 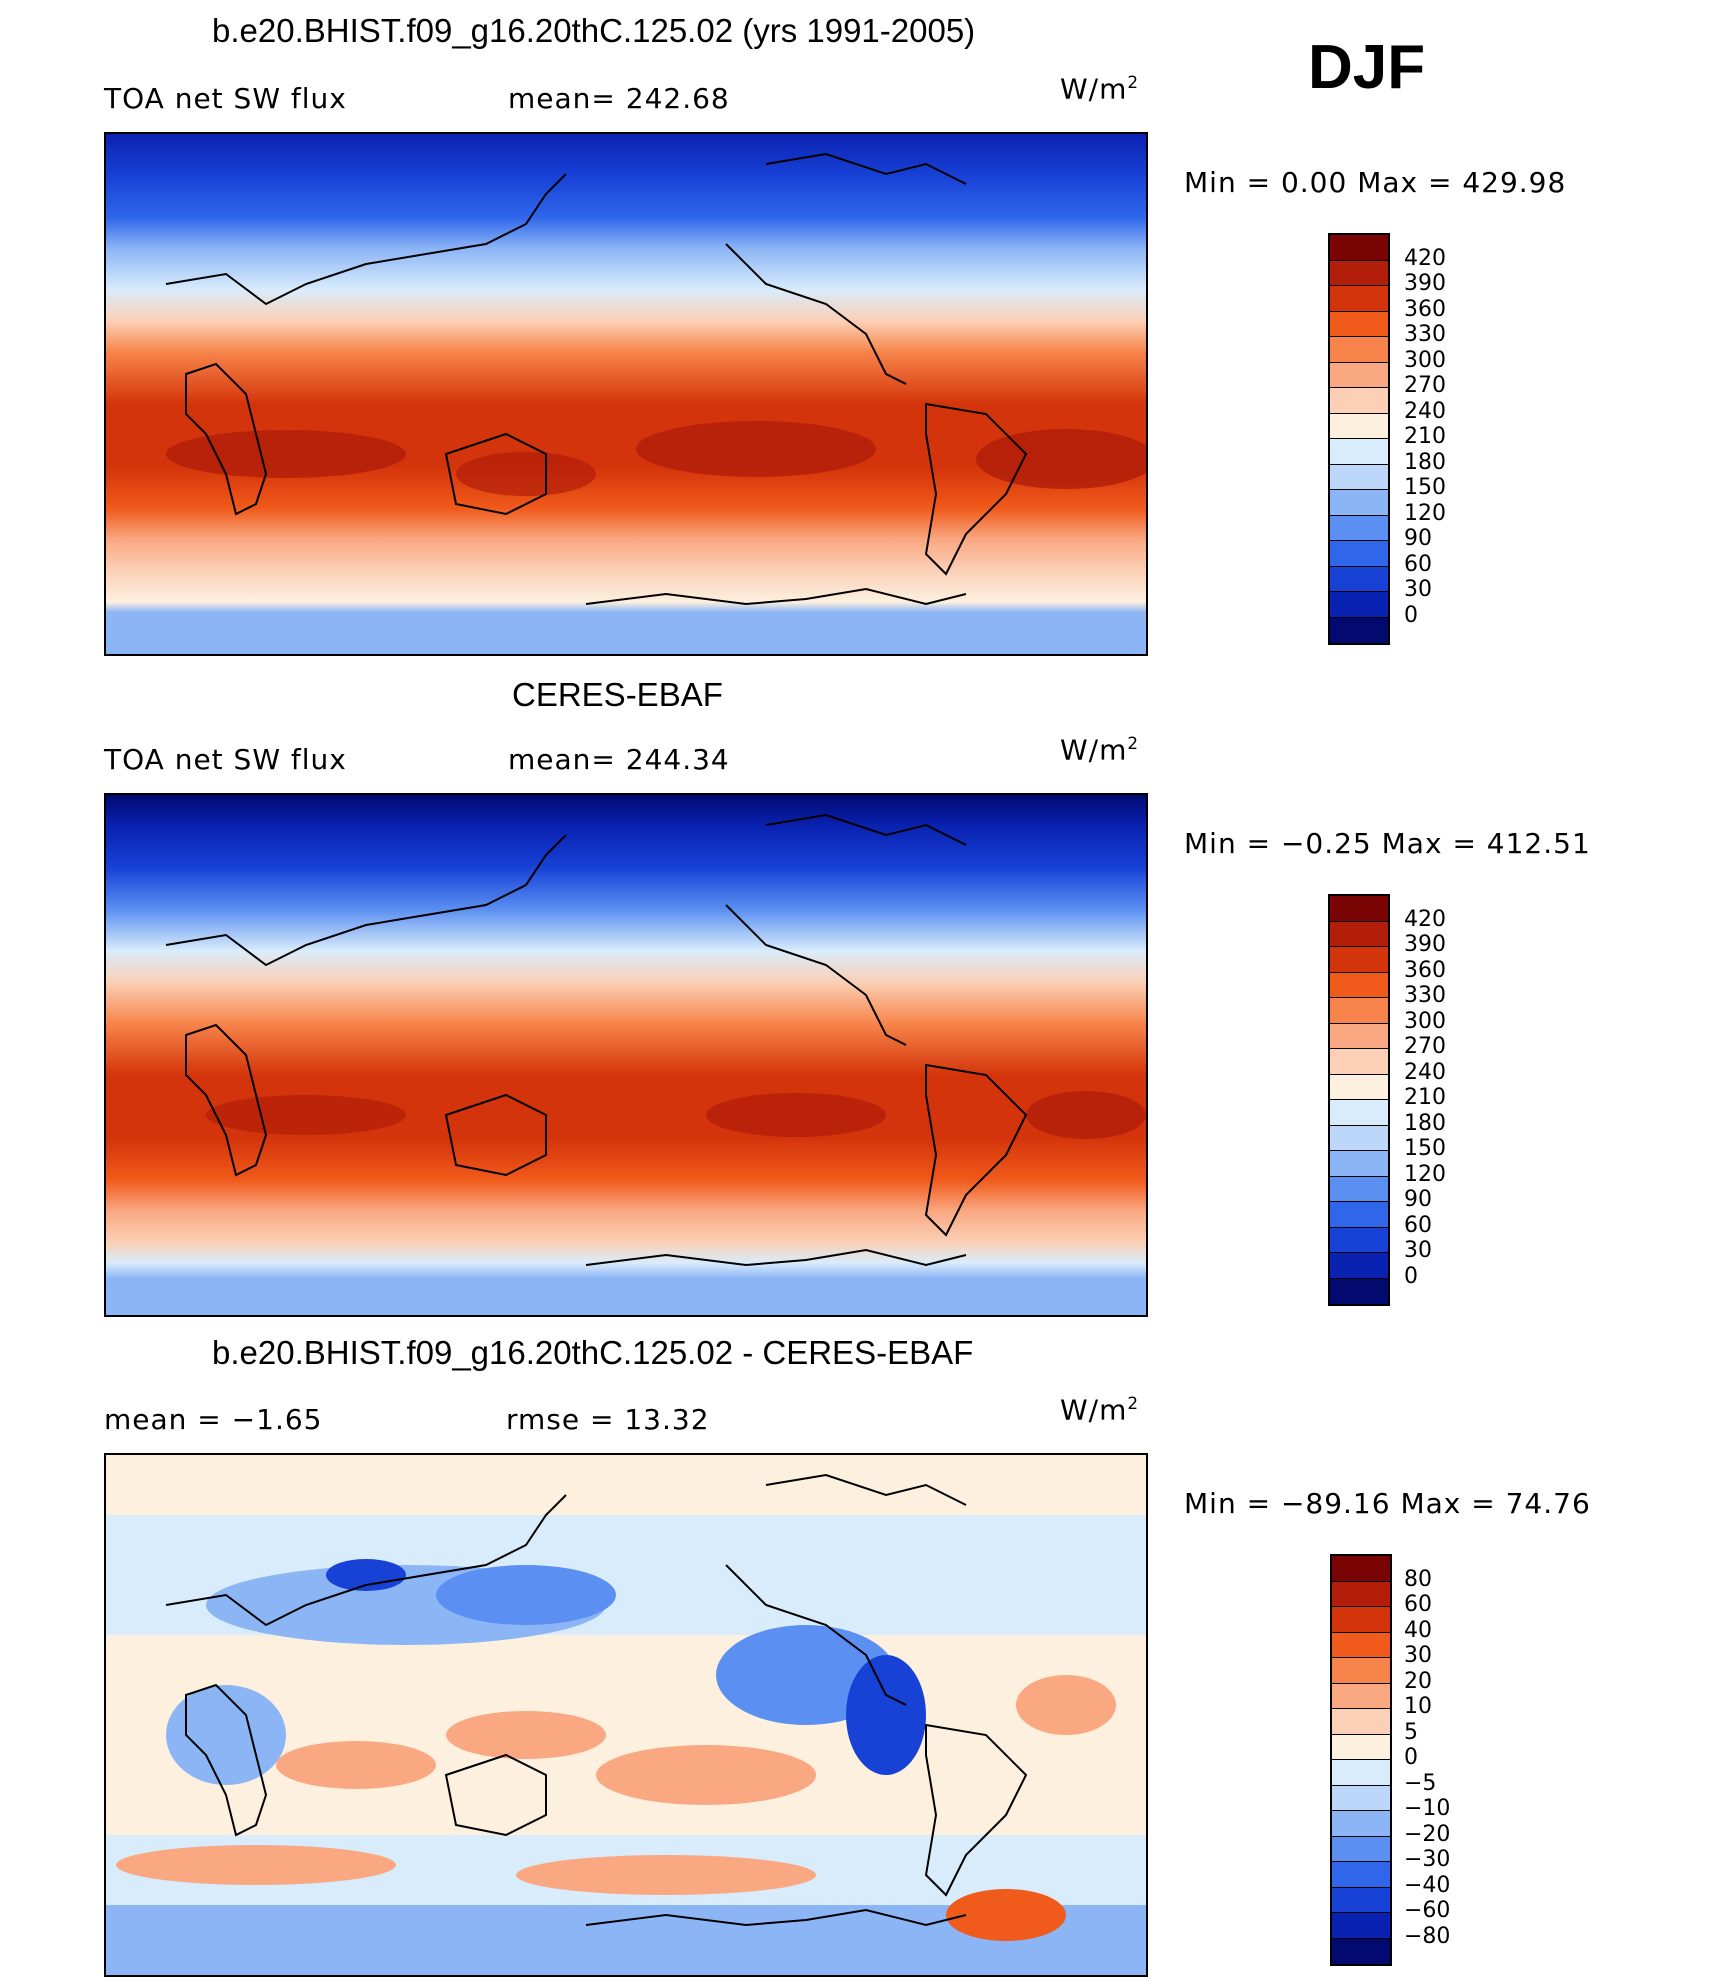 I want to click on colorbar-tick-label: −5, so click(x=1420, y=1783).